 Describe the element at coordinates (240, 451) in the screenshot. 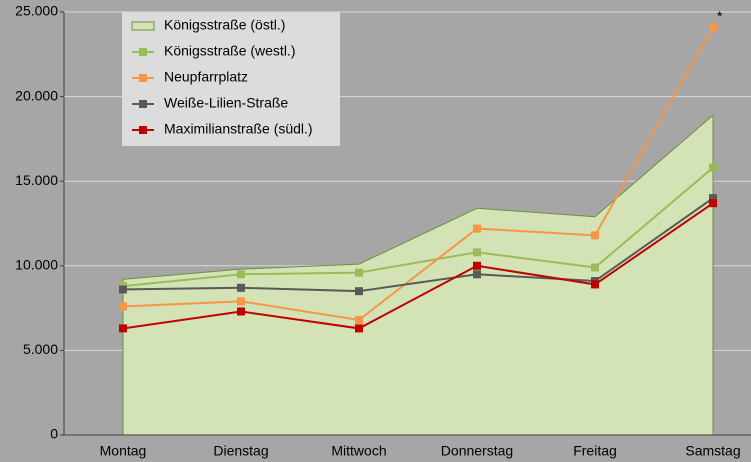

I see `x-tick-label: Dienstag` at that location.